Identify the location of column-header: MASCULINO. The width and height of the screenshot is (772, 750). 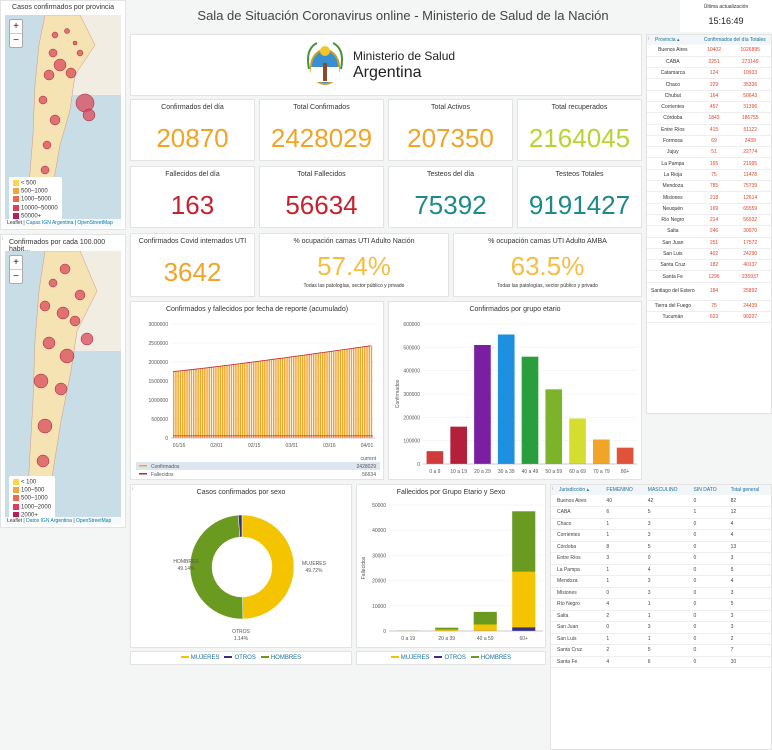
(662, 490).